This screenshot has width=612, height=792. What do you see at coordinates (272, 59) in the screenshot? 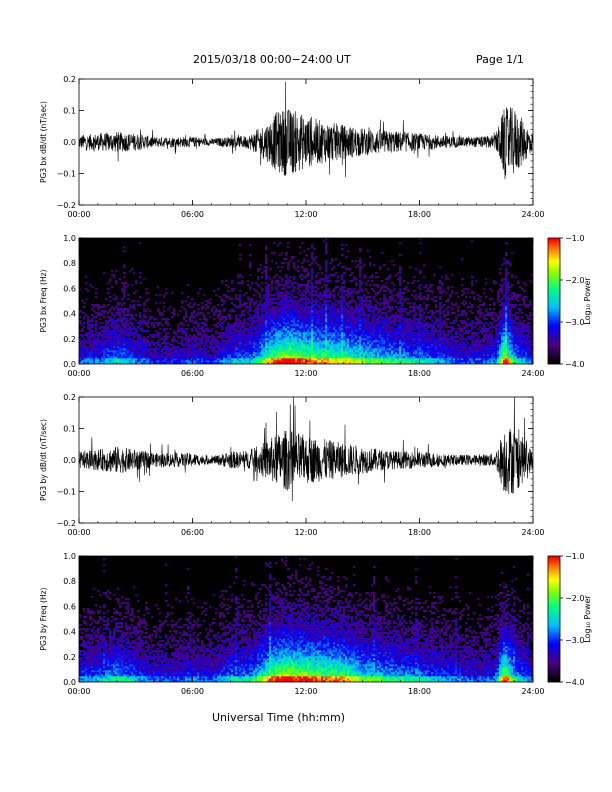
I see `page-title: 2015/03/18 00:00−24:00 UT` at bounding box center [272, 59].